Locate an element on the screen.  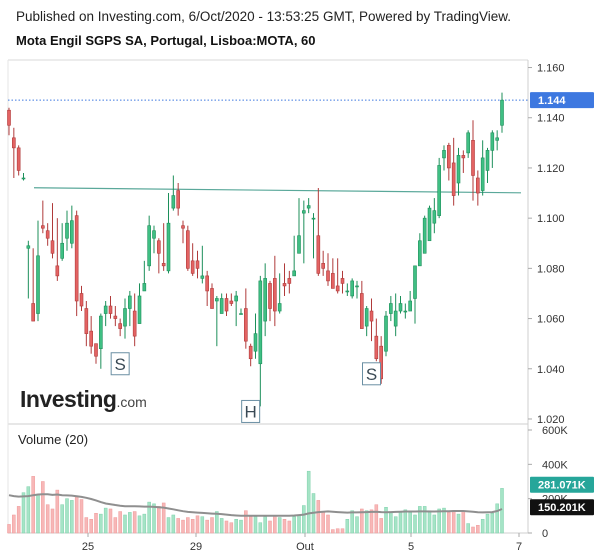
volume-bars-layer is located at coordinates (255, 502).